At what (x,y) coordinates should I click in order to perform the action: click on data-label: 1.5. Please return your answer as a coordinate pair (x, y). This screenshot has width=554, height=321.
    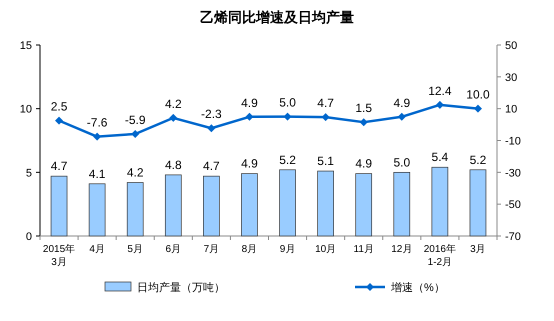
    Looking at the image, I should click on (363, 108).